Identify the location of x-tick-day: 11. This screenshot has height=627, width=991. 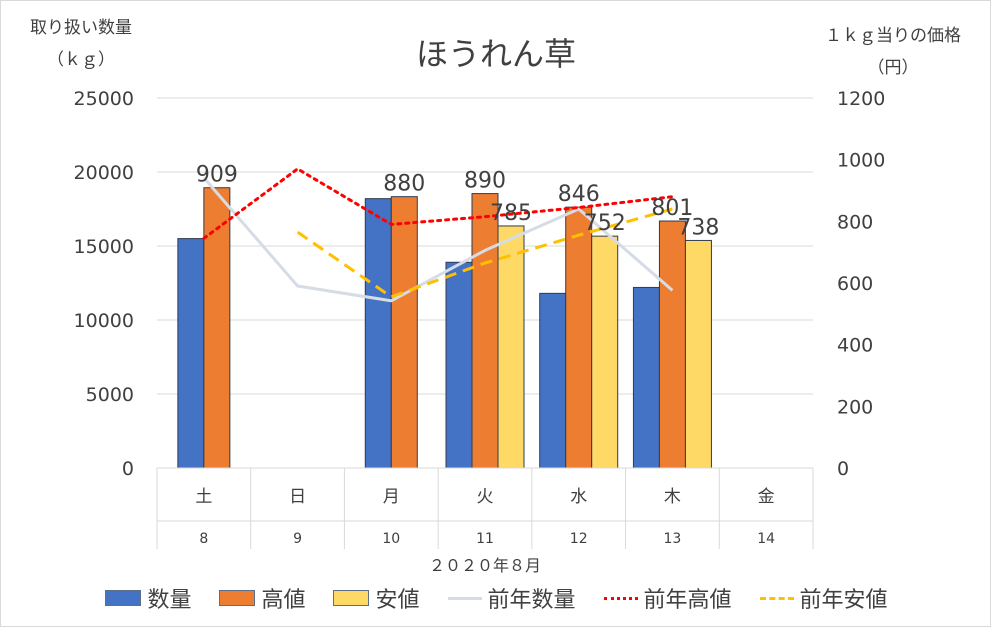
(485, 539).